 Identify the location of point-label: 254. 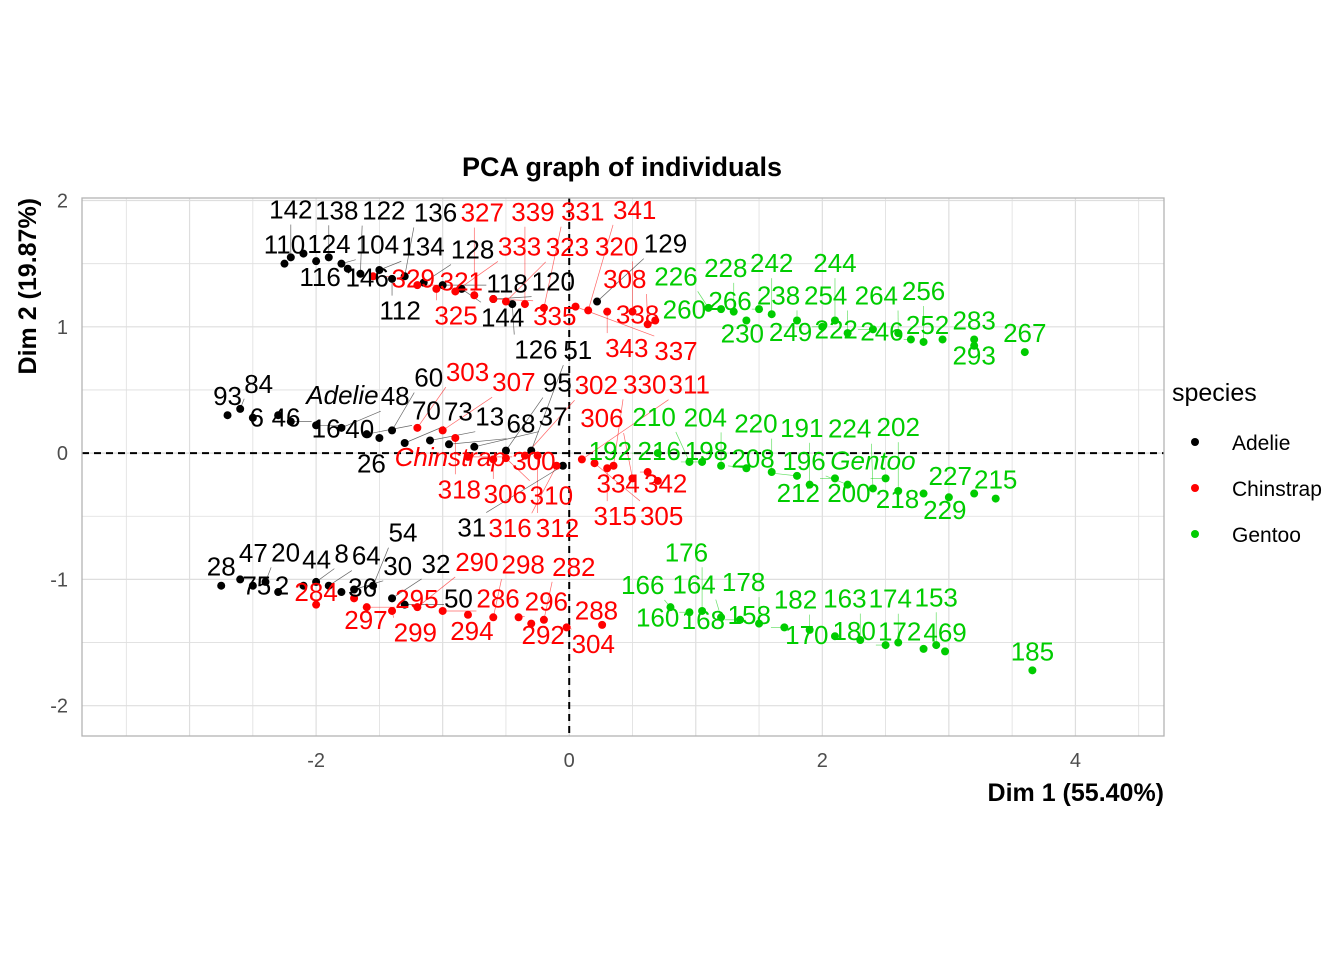
(825, 295).